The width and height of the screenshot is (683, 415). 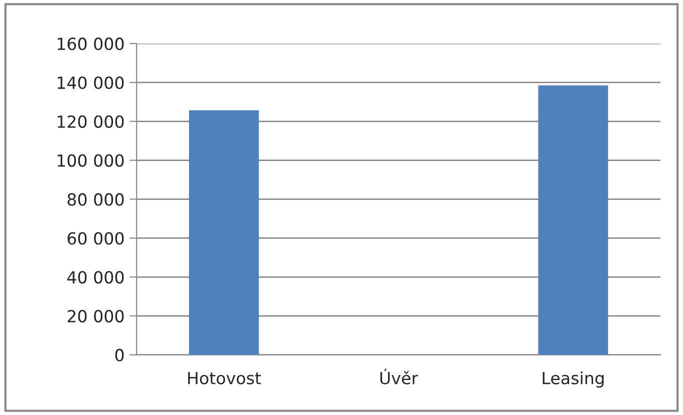 I want to click on y-tick-label: 160 000, so click(x=91, y=44).